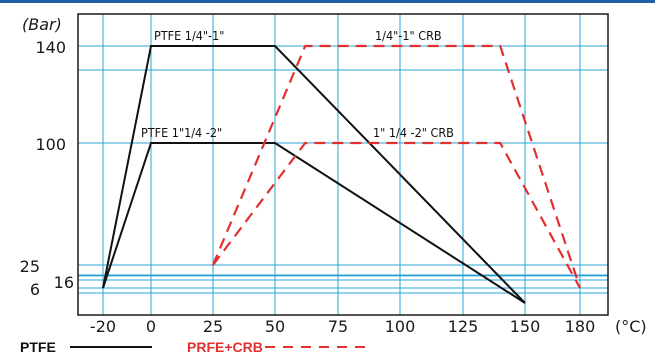 Image resolution: width=655 pixels, height=354 pixels. I want to click on x-tick-label: 75, so click(338, 326).